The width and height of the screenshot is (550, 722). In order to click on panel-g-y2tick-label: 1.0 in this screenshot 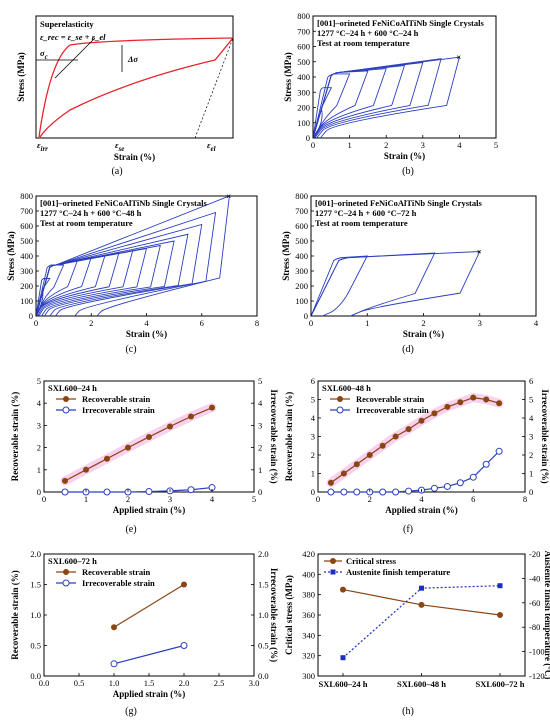, I will do `click(263, 615)`.